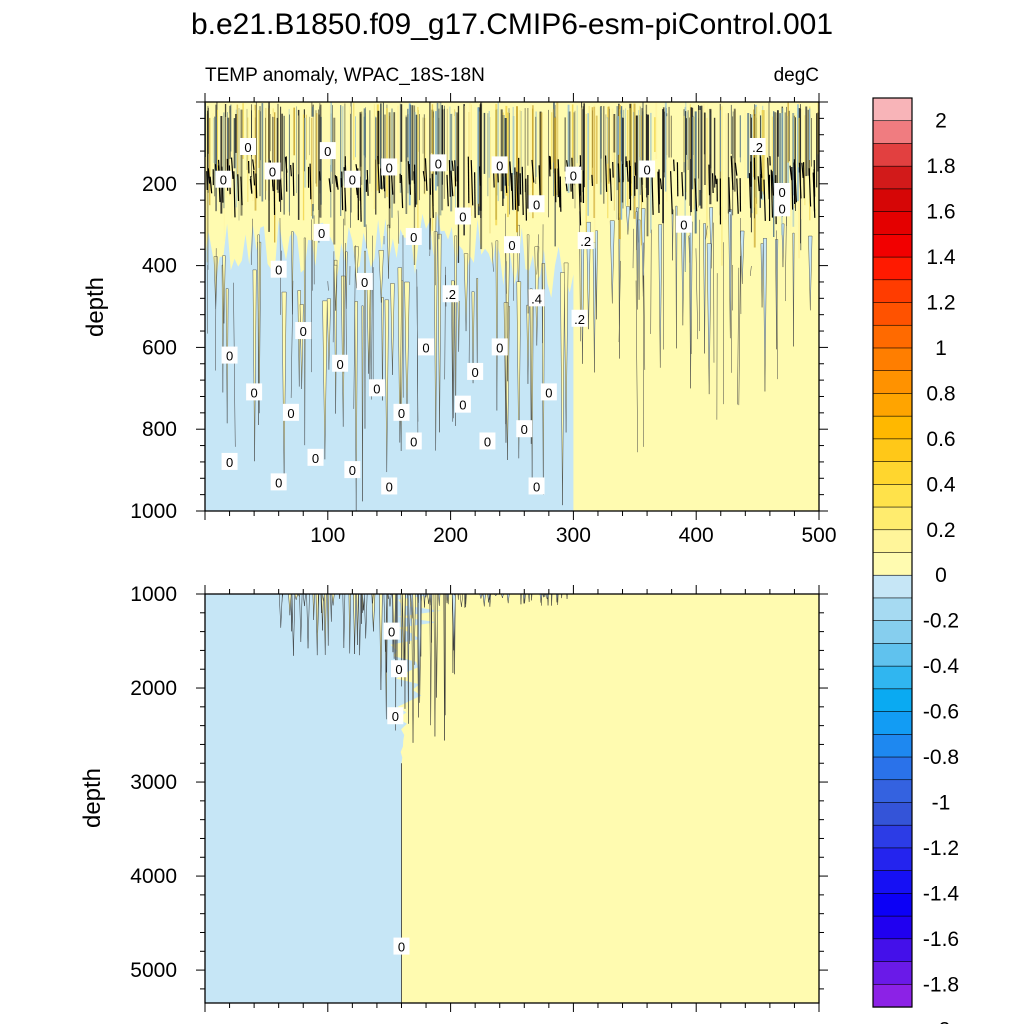  What do you see at coordinates (327, 535) in the screenshot?
I see `x-tick-label: 100` at bounding box center [327, 535].